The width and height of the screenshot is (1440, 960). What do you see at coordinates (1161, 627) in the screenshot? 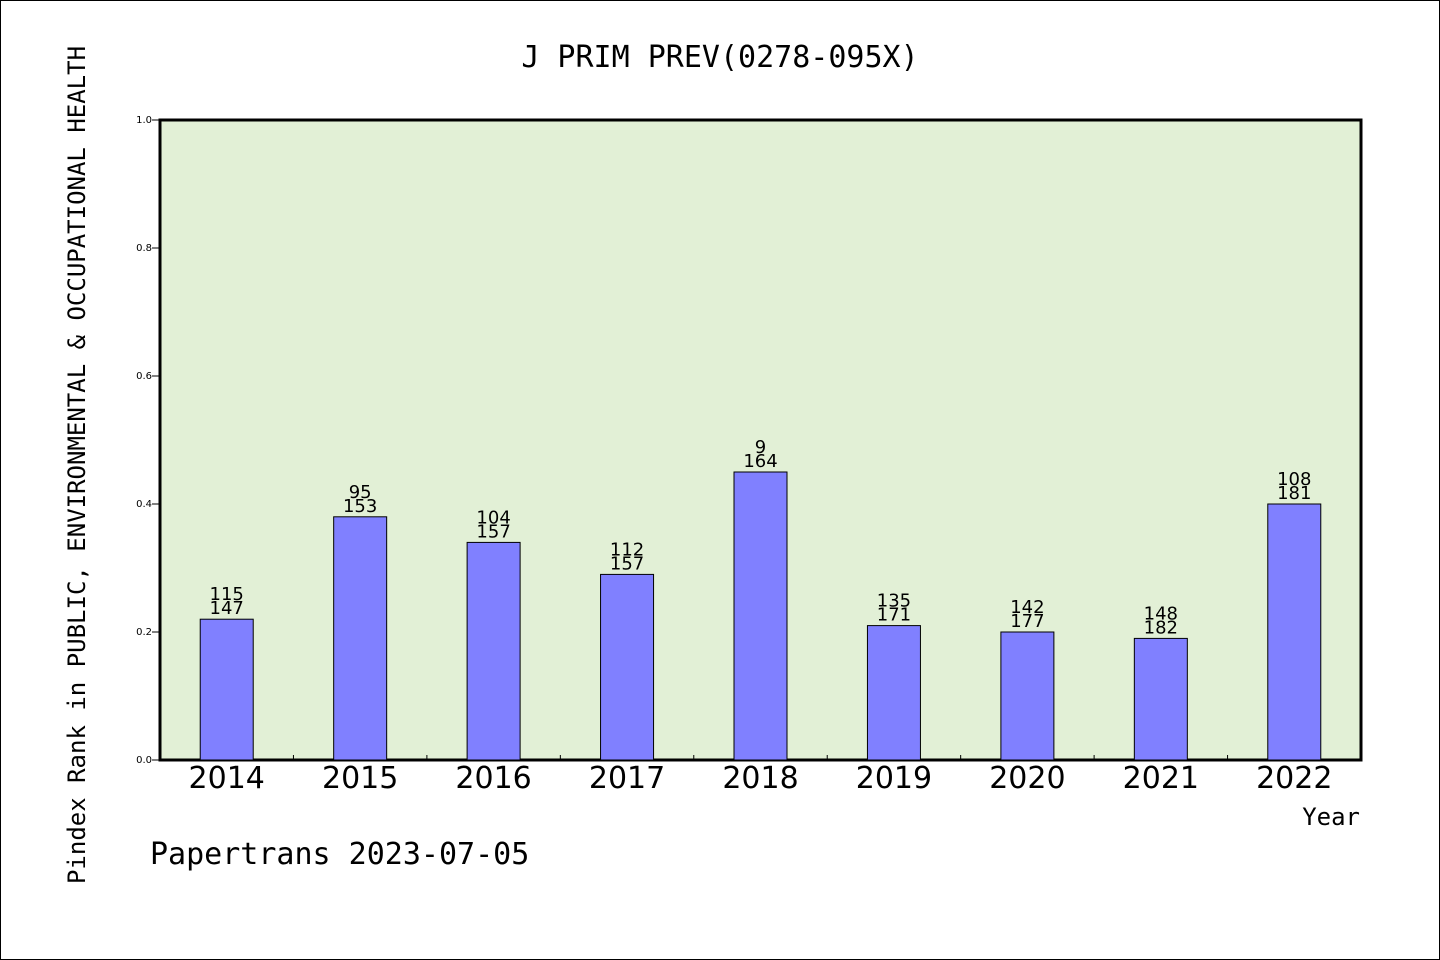
I see `bar-total-label: 182` at bounding box center [1161, 627].